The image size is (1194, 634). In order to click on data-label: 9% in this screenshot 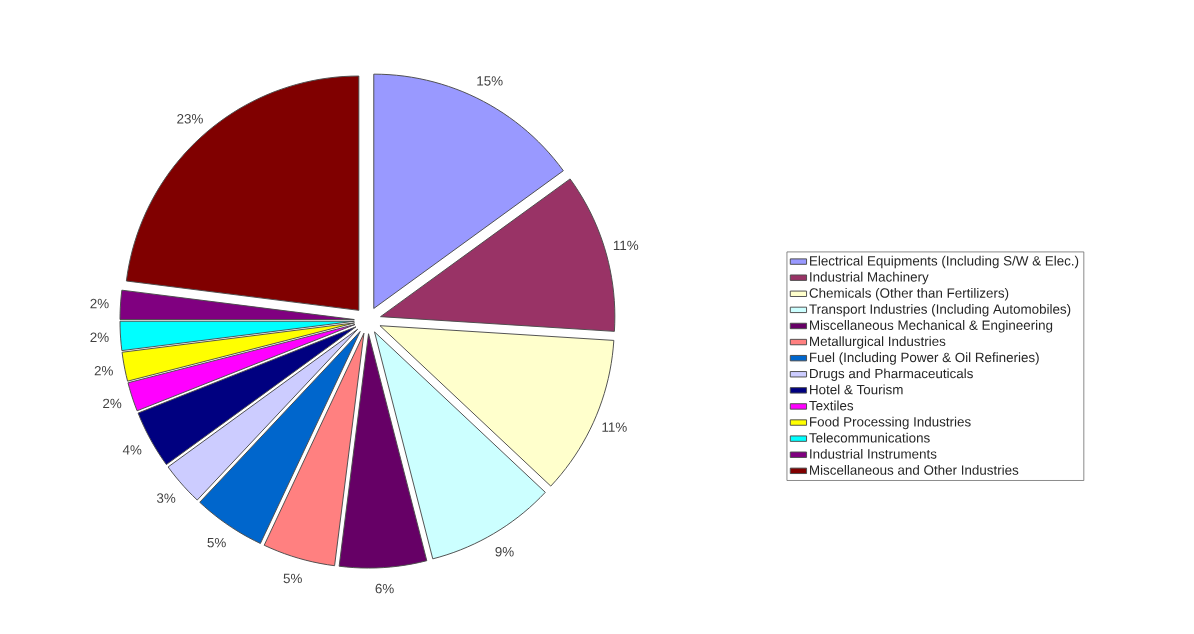, I will do `click(504, 551)`.